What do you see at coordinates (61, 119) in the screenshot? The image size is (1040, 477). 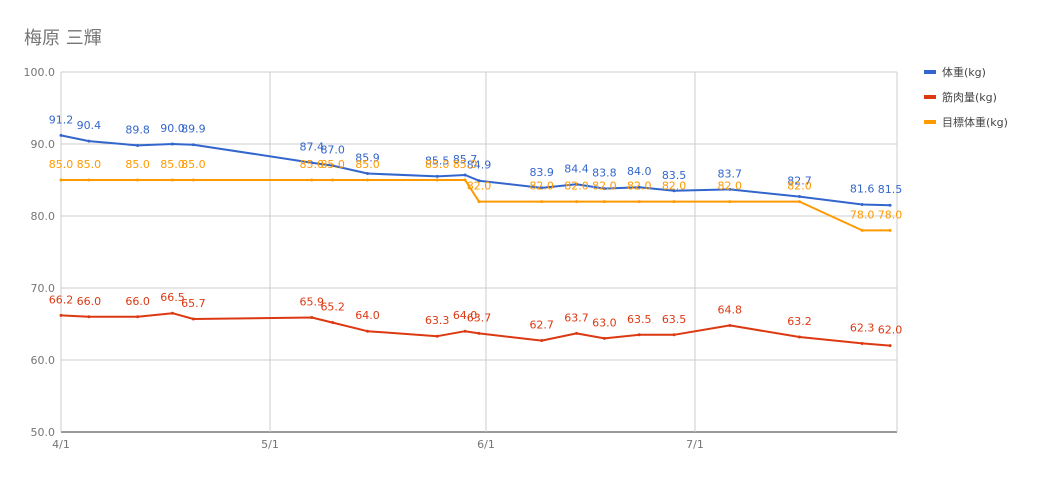 I see `data-label: 91.2` at bounding box center [61, 119].